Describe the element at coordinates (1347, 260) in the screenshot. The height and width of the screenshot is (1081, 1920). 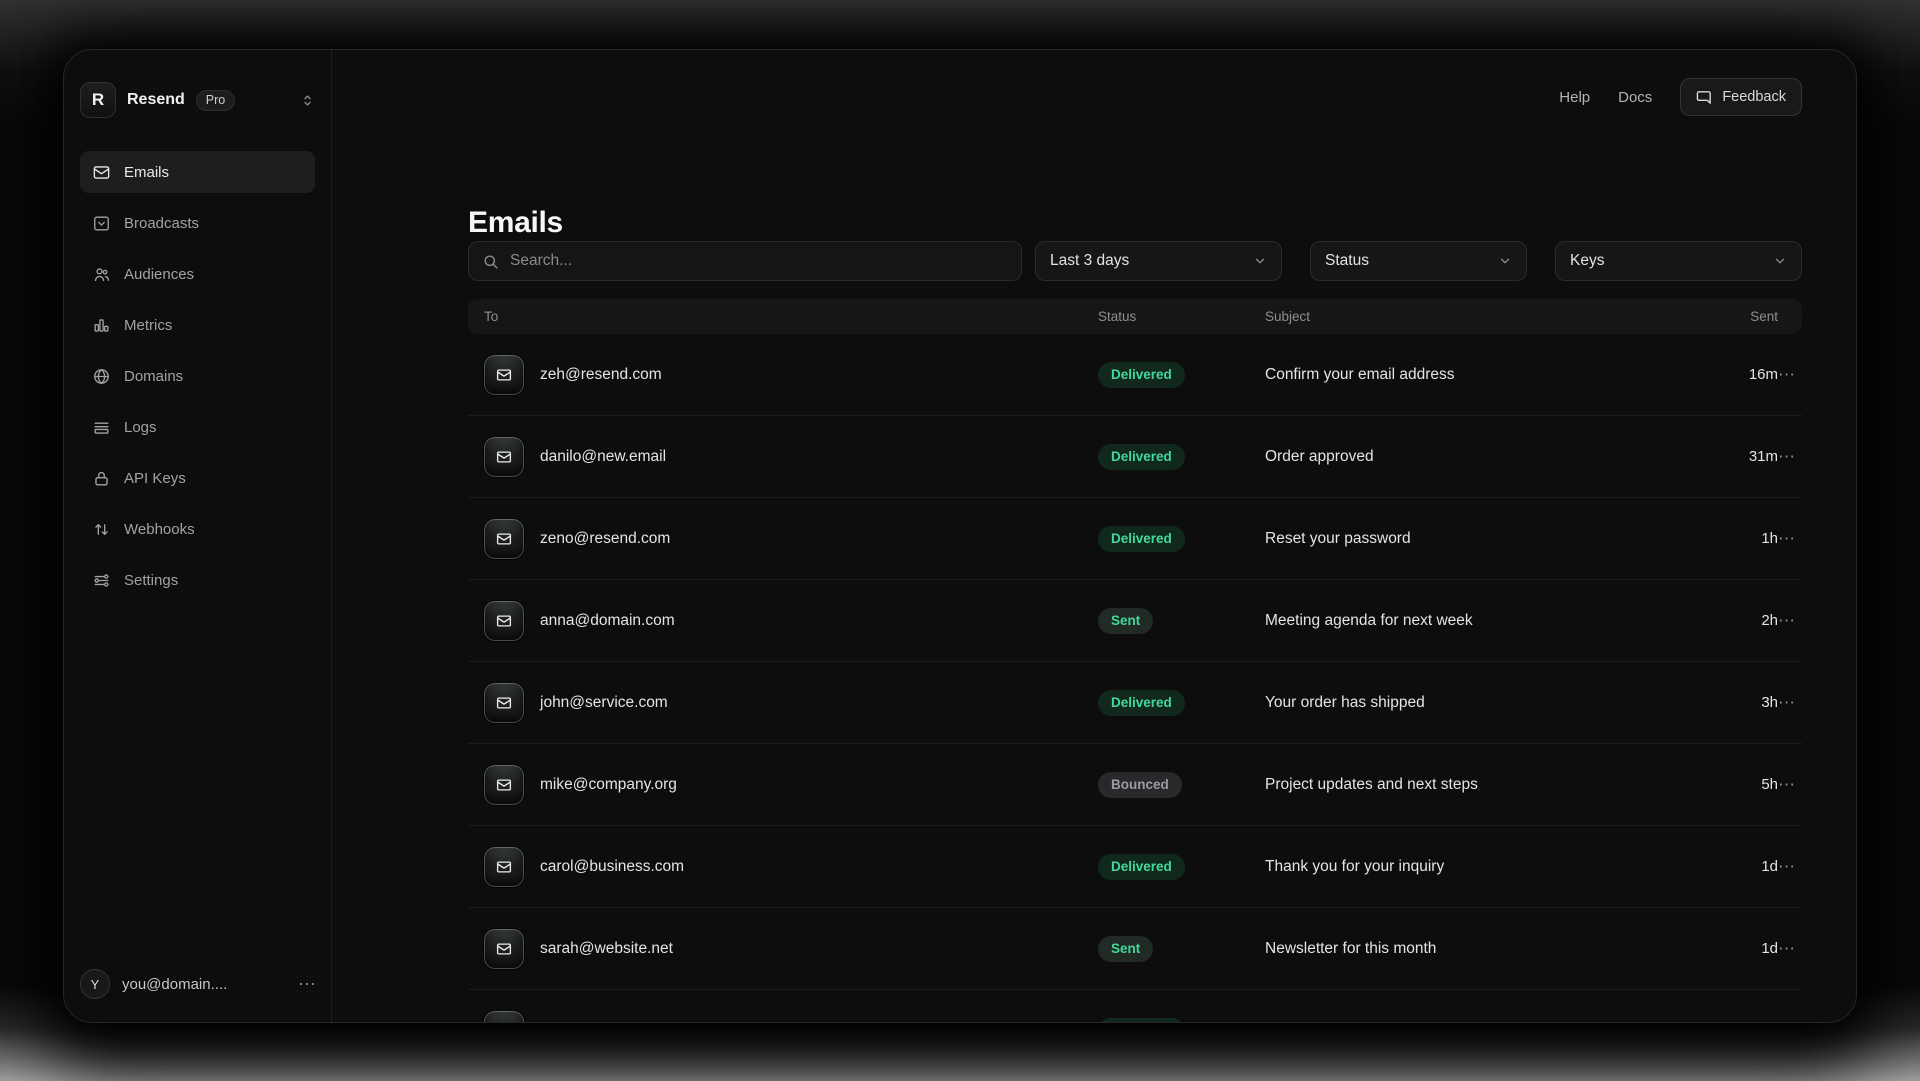
I see `status-filter-value: Status` at that location.